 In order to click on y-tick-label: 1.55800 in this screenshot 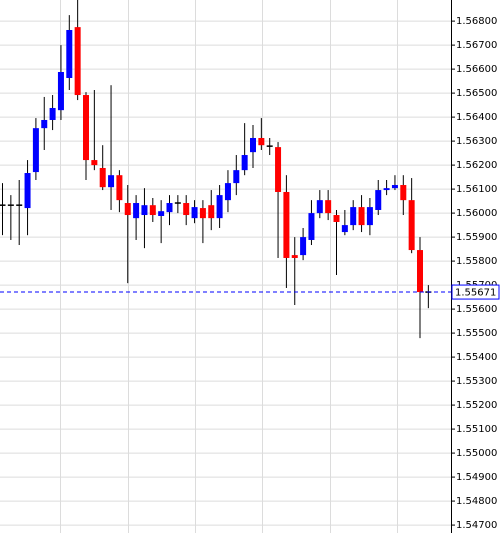, I will do `click(476, 261)`.